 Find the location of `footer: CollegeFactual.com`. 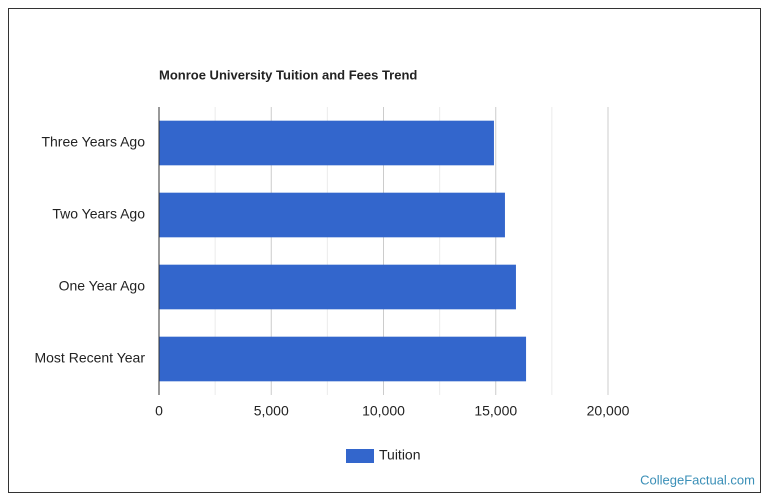

footer: CollegeFactual.com is located at coordinates (697, 479).